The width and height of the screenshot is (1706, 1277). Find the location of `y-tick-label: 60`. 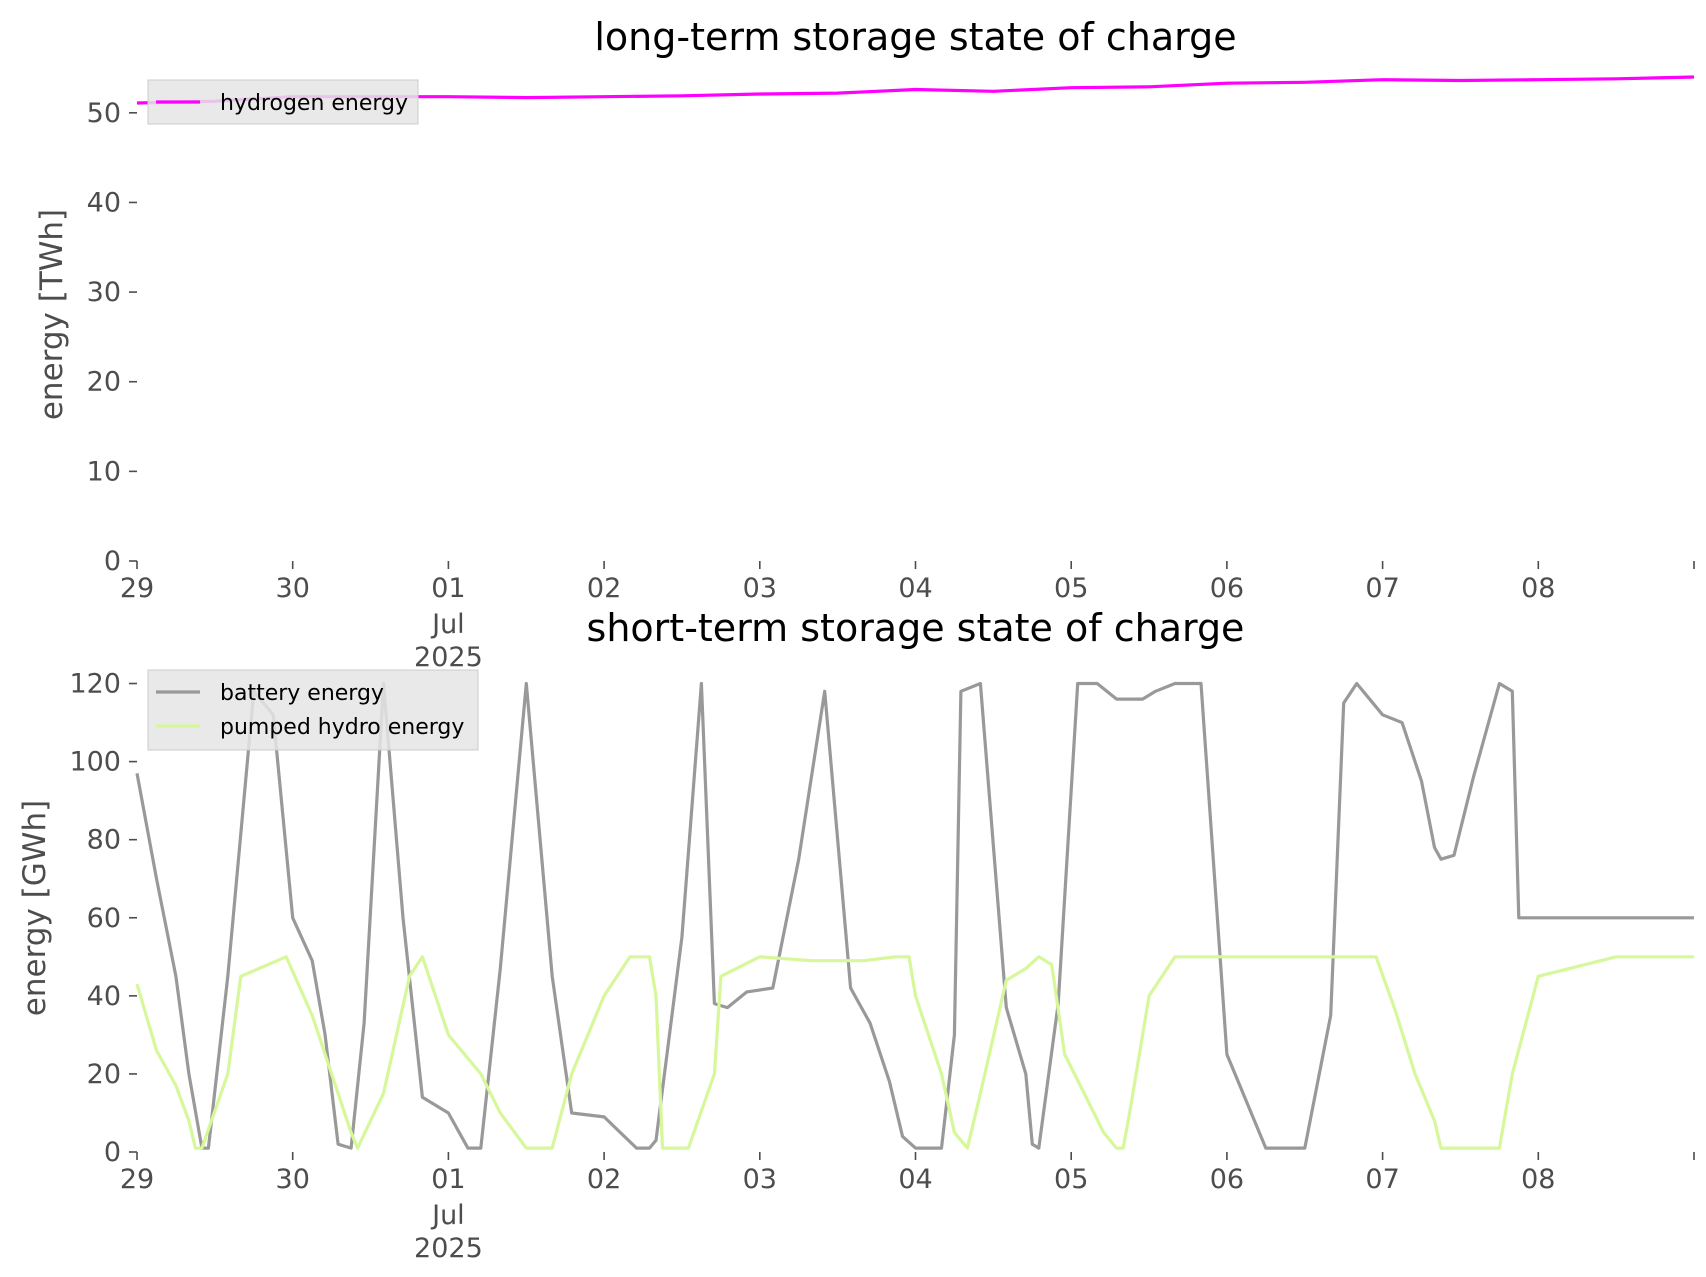

y-tick-label: 60 is located at coordinates (104, 918).